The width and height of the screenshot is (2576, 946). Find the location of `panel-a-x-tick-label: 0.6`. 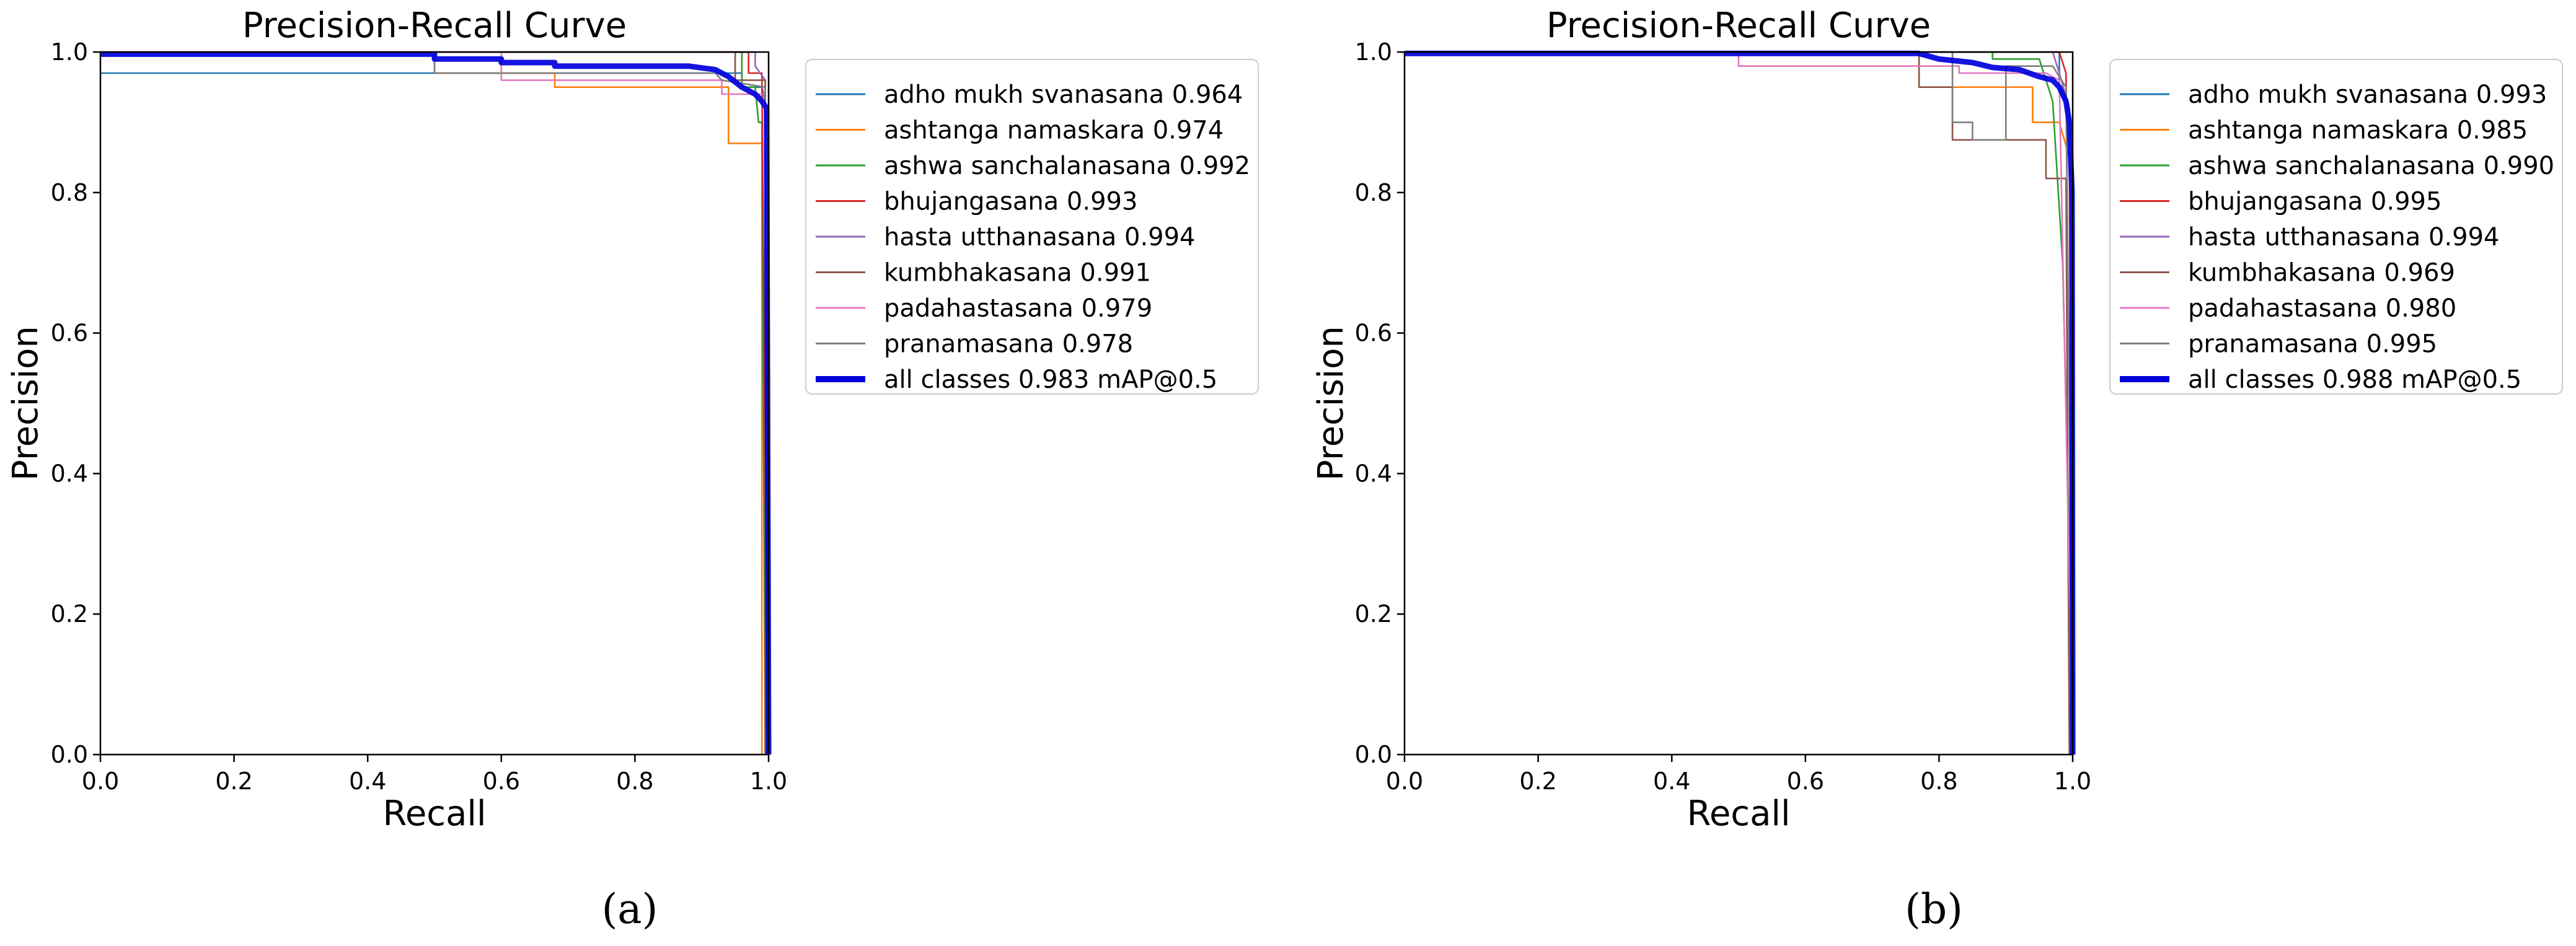

panel-a-x-tick-label: 0.6 is located at coordinates (501, 781).